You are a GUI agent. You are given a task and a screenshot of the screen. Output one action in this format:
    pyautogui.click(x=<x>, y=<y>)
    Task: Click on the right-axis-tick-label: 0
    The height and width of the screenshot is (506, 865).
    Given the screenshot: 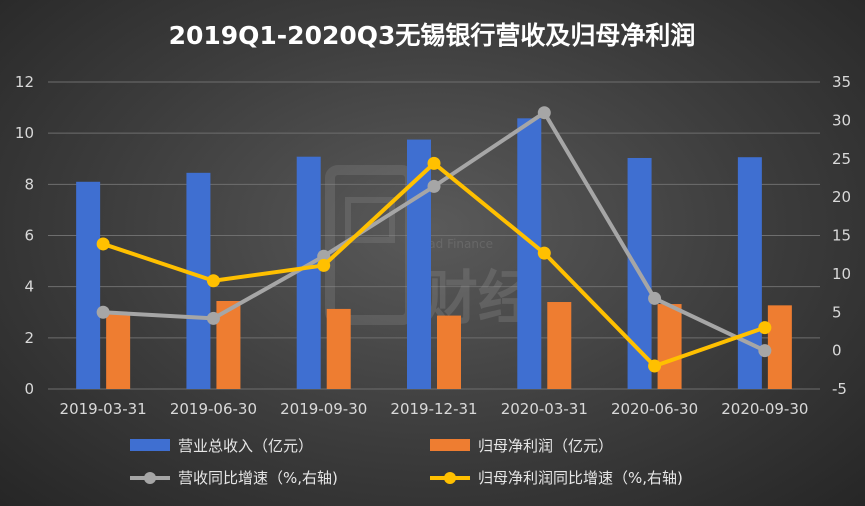 What is the action you would take?
    pyautogui.click(x=837, y=351)
    